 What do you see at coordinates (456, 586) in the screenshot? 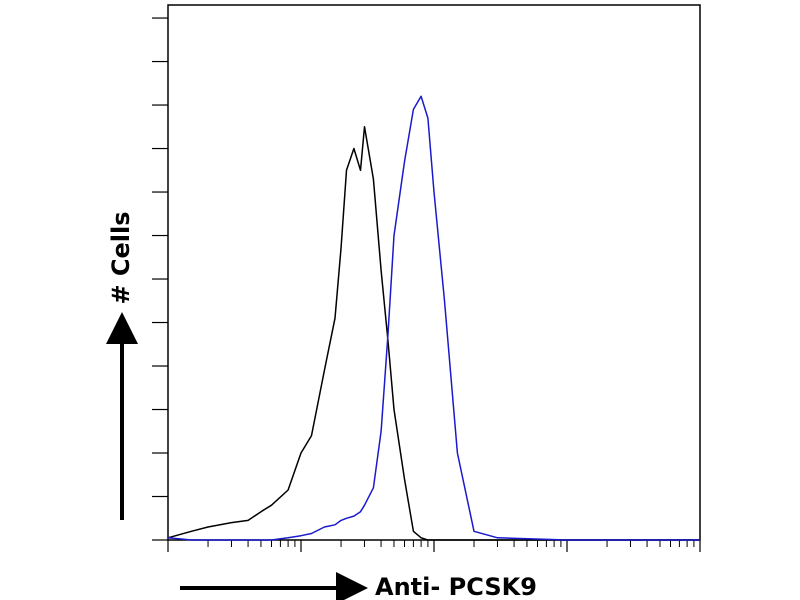
I see `x-axis-label: Anti- PCSK9` at bounding box center [456, 586].